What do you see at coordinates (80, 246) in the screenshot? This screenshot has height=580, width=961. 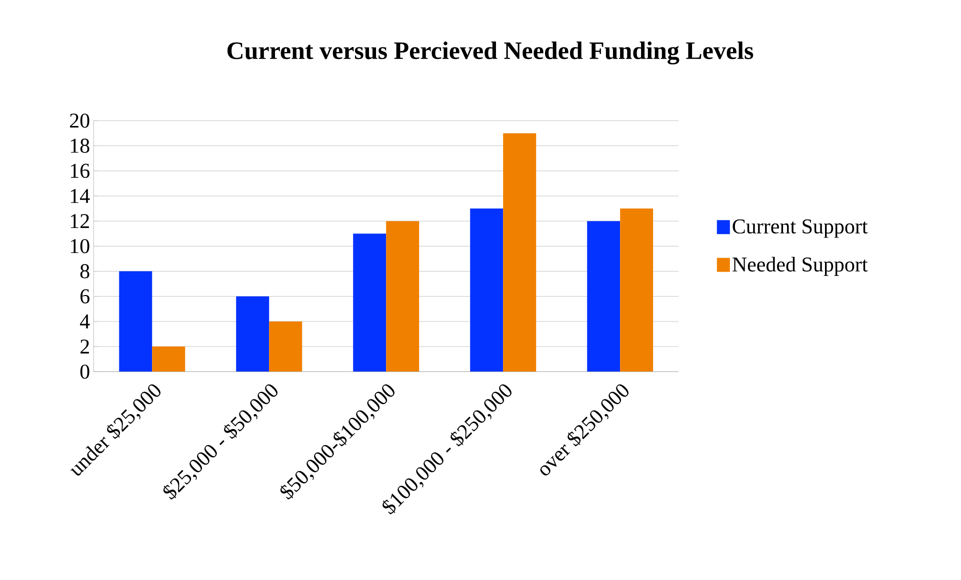 I see `y-tick-label: 10` at bounding box center [80, 246].